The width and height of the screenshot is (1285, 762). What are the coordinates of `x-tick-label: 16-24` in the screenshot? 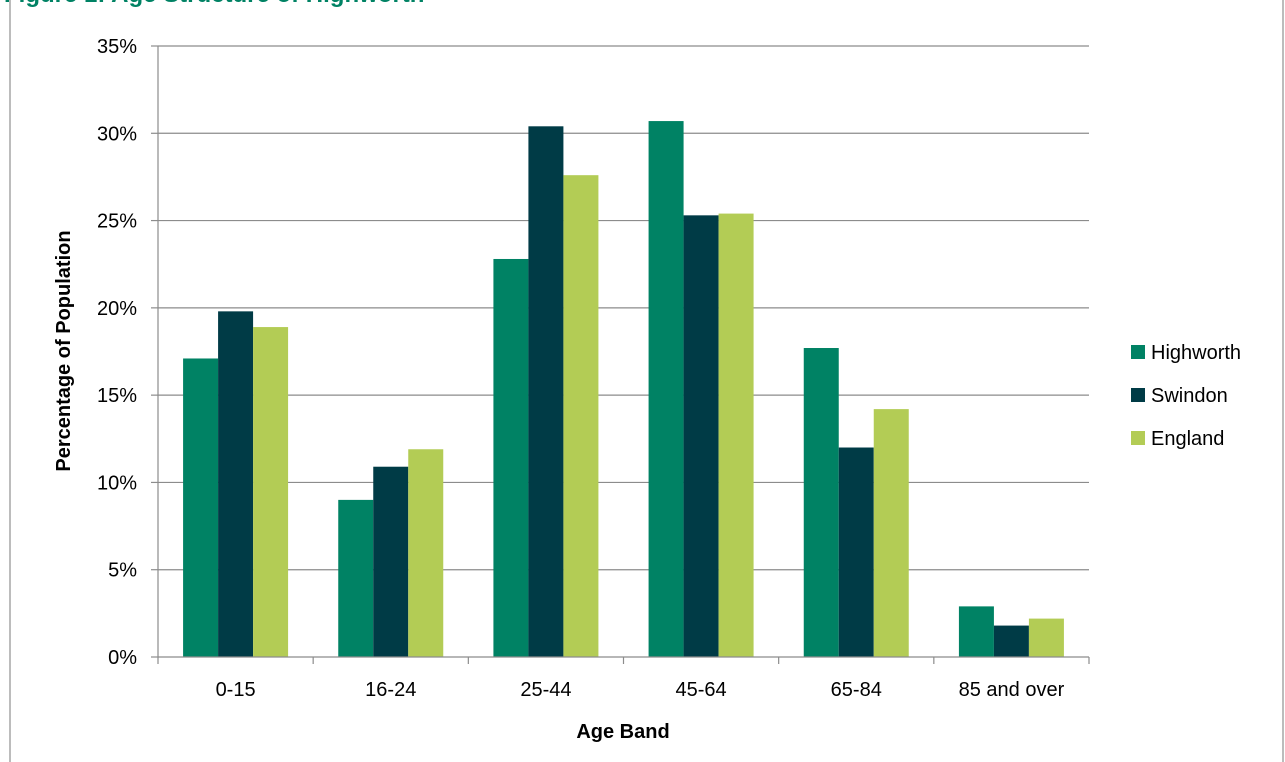 It's located at (390, 690).